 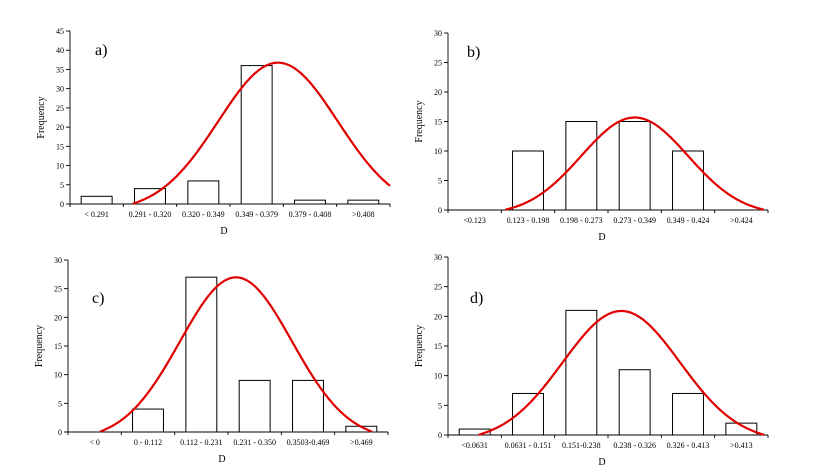 I want to click on panel-label: c), so click(x=98, y=298).